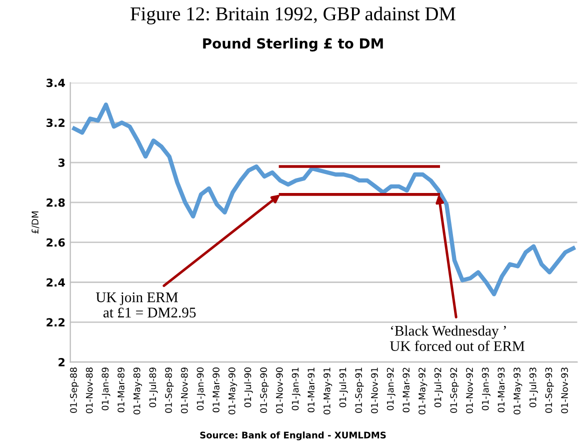  What do you see at coordinates (486, 389) in the screenshot?
I see `x-tick-label: 01-Jan-93` at bounding box center [486, 389].